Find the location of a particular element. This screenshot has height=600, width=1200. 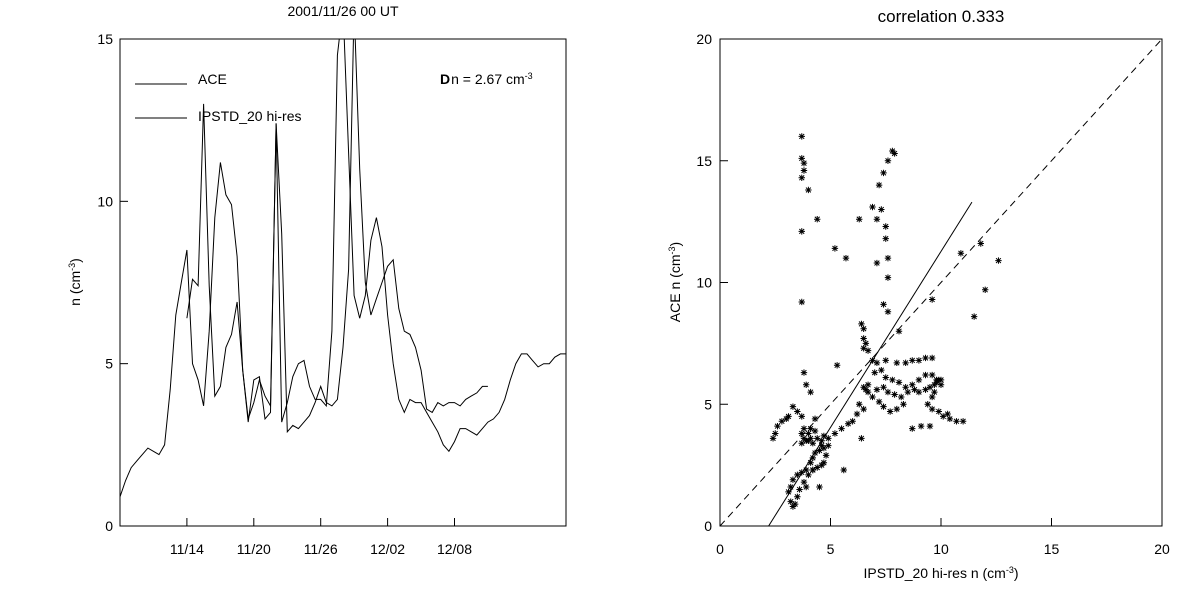

legend-label-ipstd: IPSTD_20 hi-res is located at coordinates (249, 116).